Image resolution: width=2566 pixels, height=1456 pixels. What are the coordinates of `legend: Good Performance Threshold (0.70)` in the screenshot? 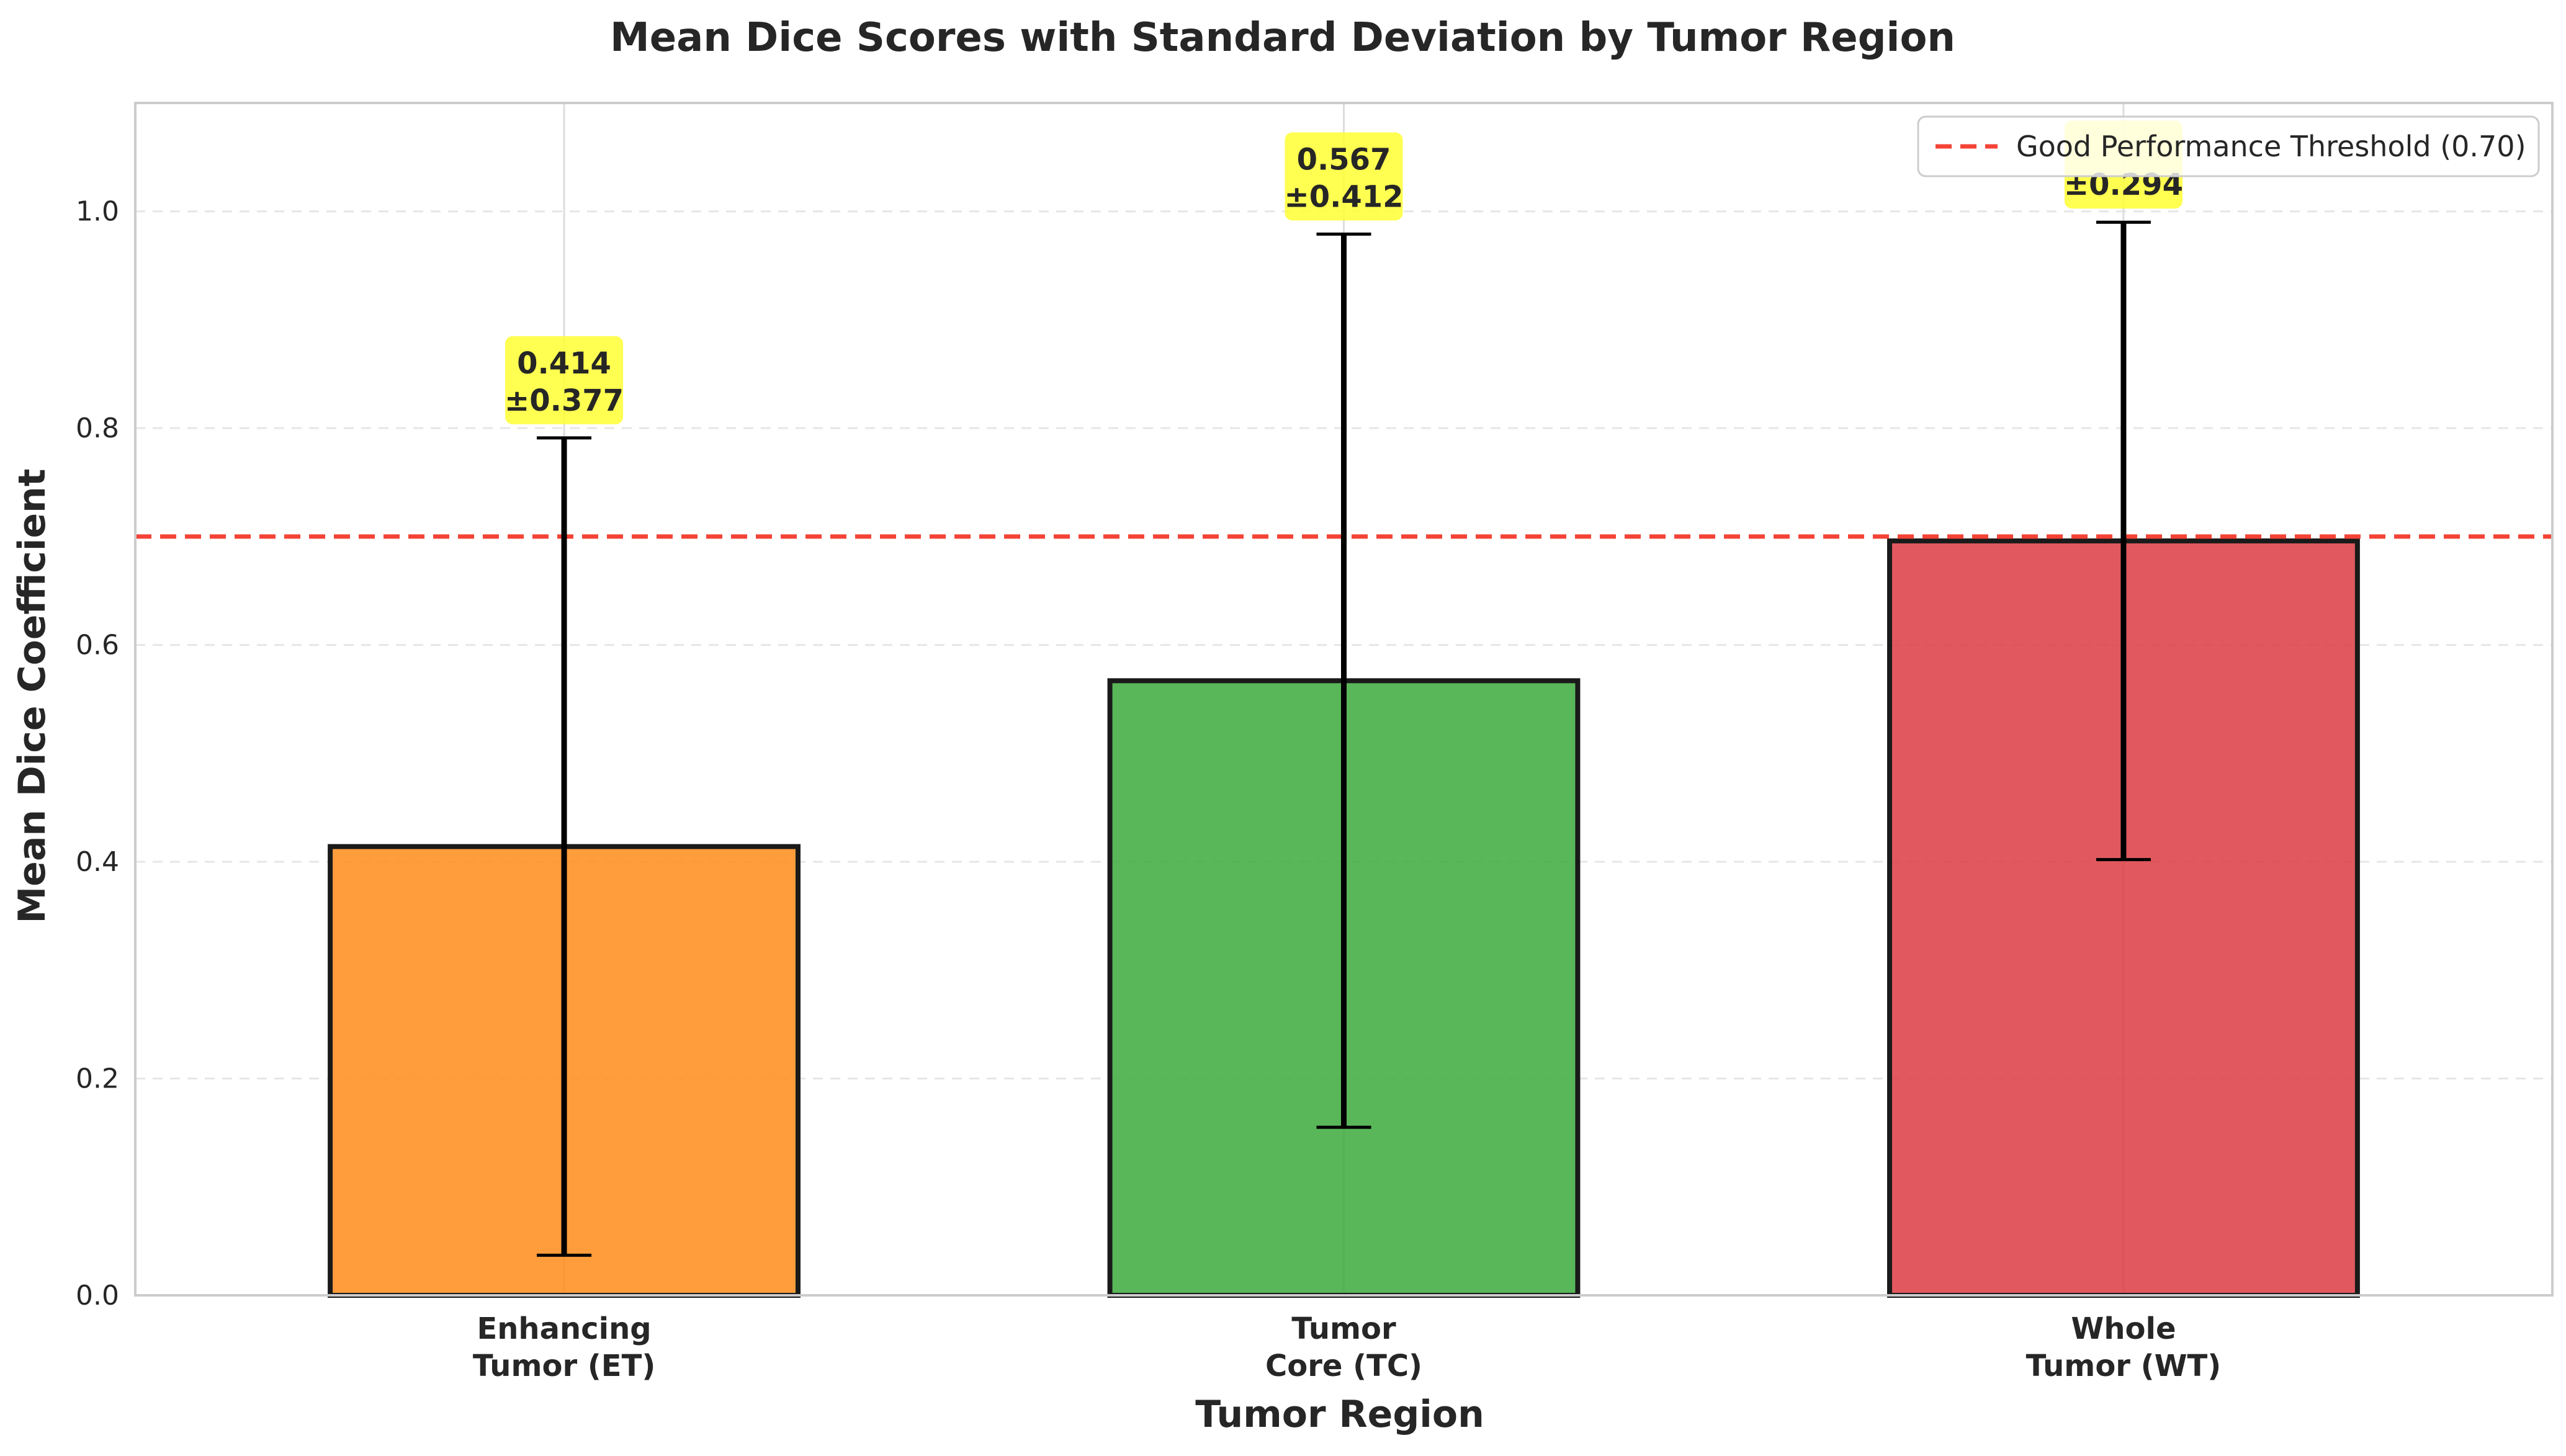 It's located at (2228, 146).